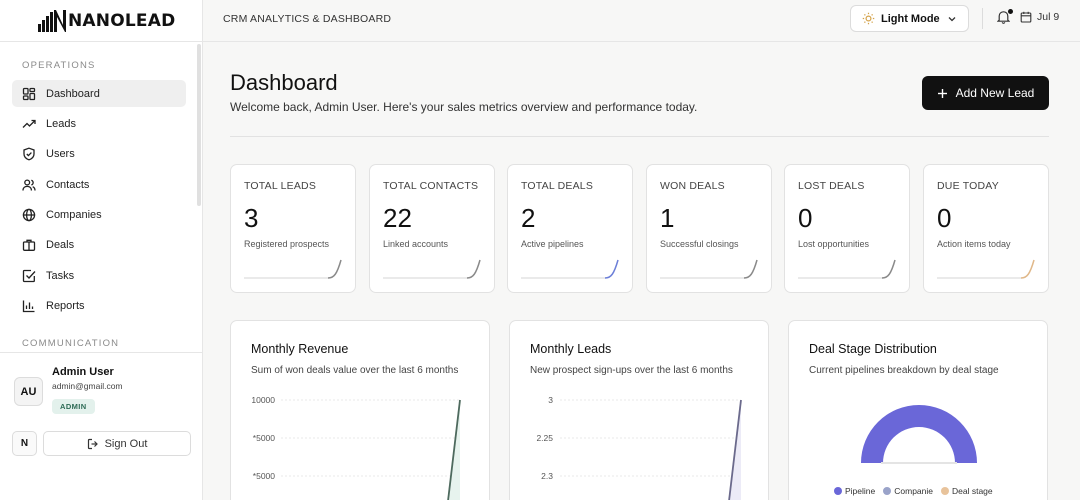 The width and height of the screenshot is (1080, 500). I want to click on sidebar-scrollbar, so click(199, 125).